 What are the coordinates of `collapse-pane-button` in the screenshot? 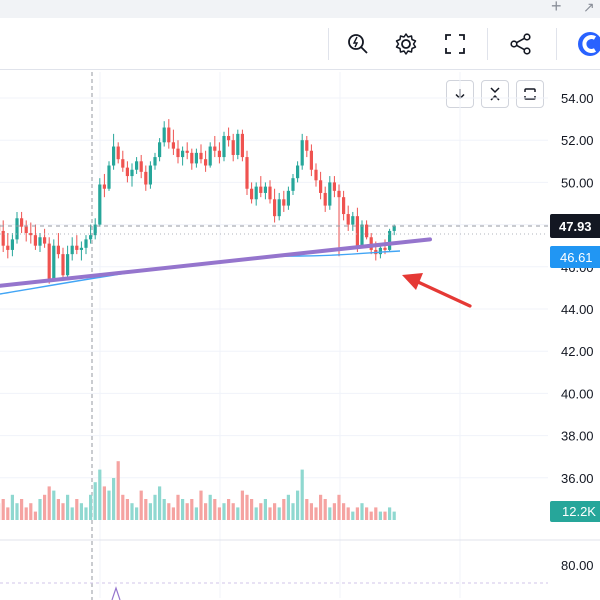 It's located at (495, 94).